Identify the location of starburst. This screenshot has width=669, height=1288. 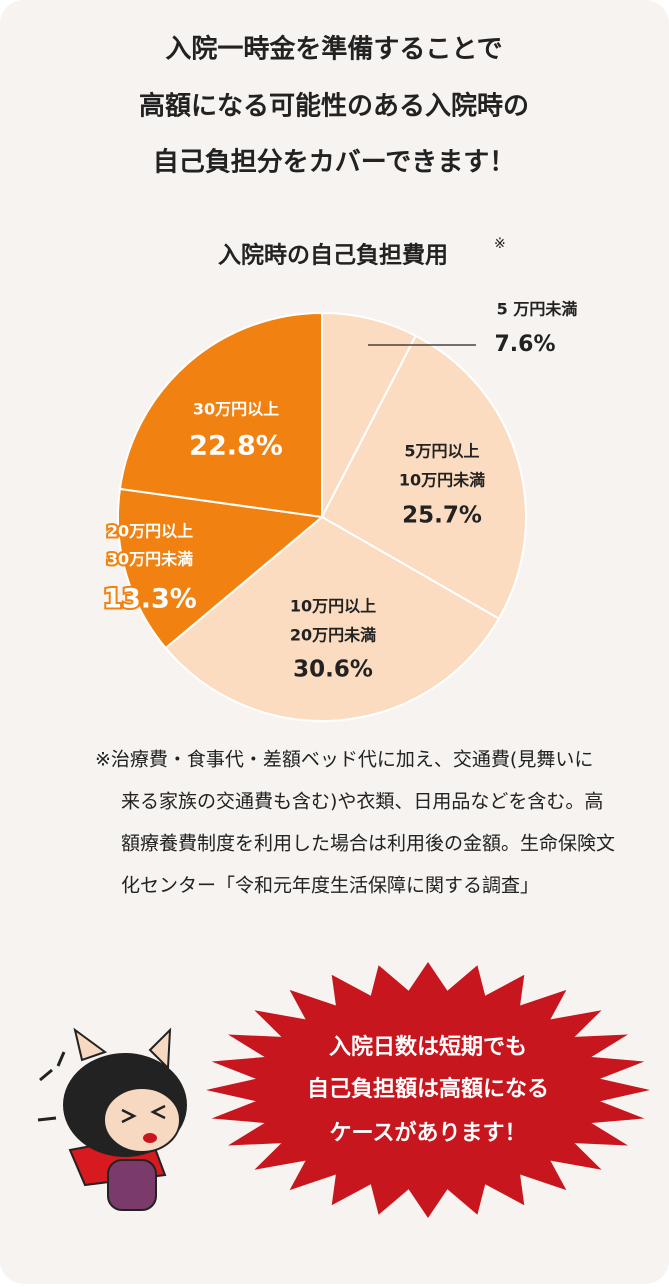
(428, 1090).